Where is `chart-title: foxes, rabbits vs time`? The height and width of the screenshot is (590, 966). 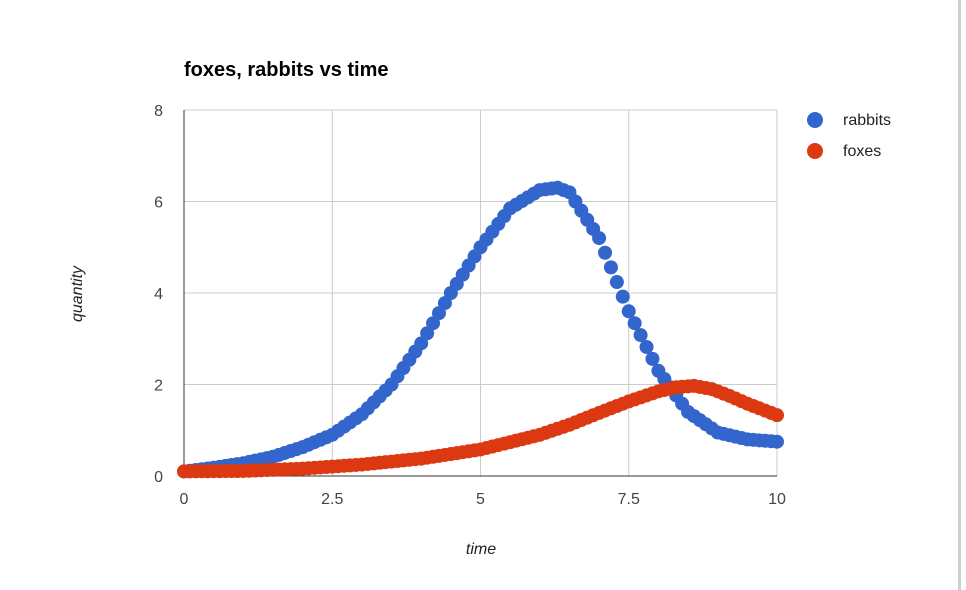 chart-title: foxes, rabbits vs time is located at coordinates (286, 70).